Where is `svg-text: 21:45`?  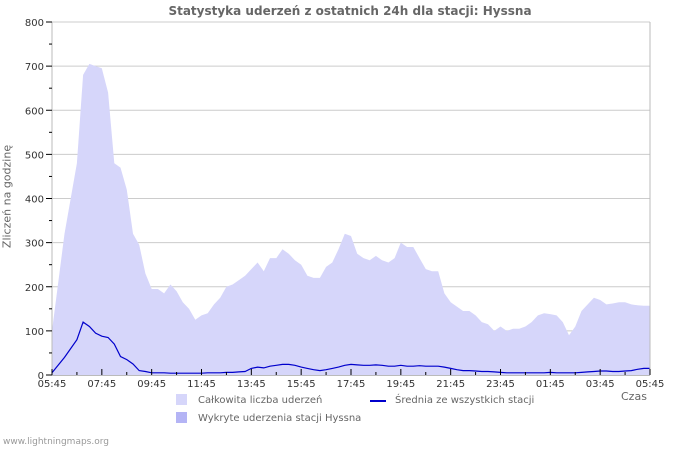
svg-text: 21:45 is located at coordinates (450, 384).